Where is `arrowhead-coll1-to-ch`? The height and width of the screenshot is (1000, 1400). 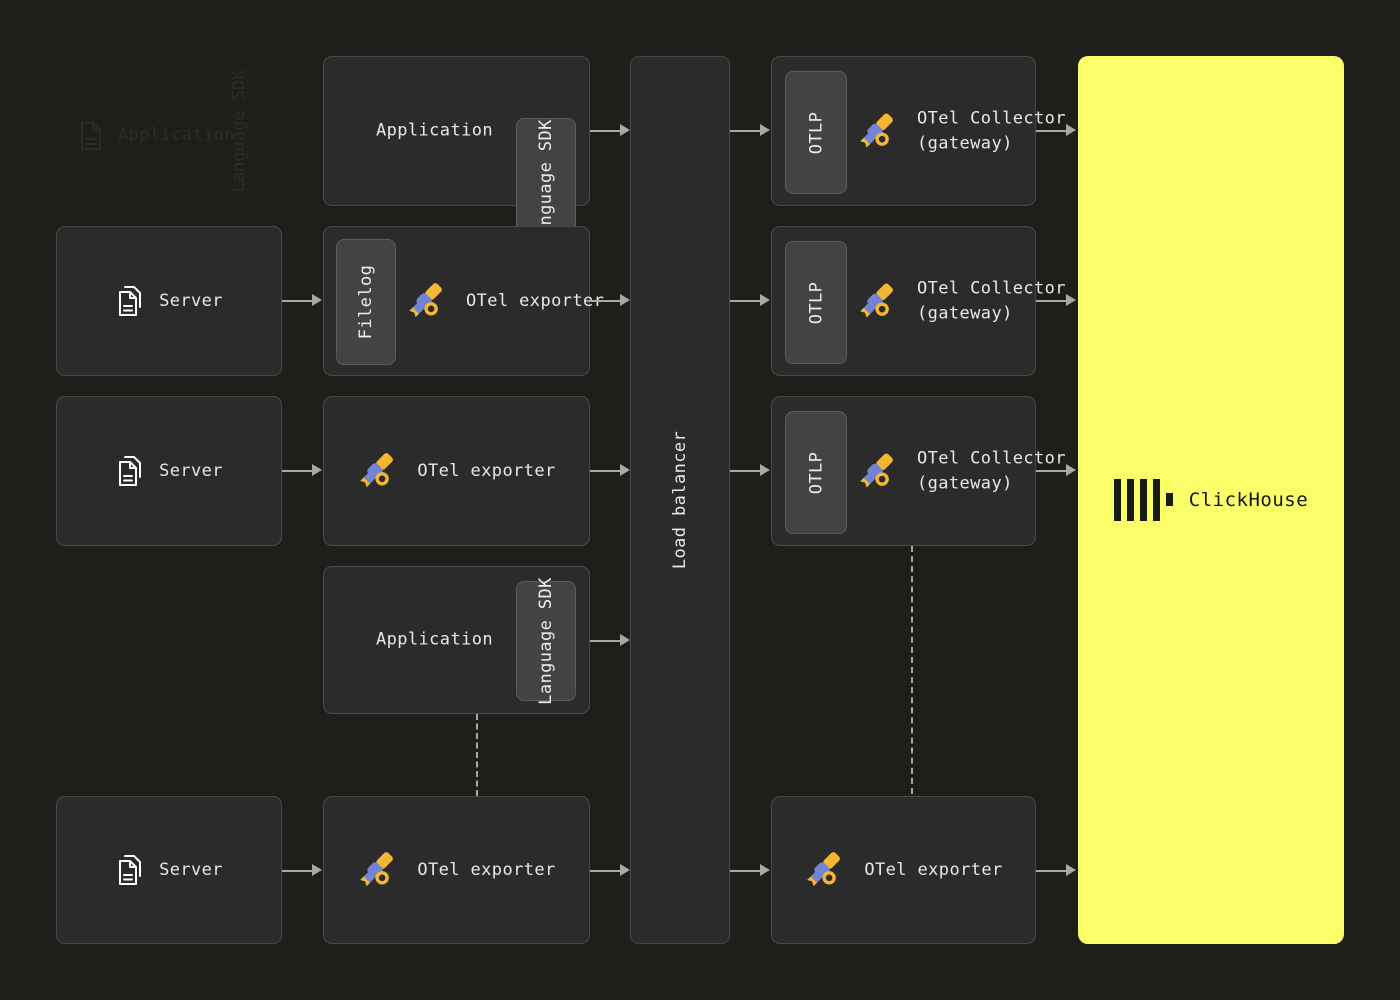
arrowhead-coll1-to-ch is located at coordinates (1071, 130).